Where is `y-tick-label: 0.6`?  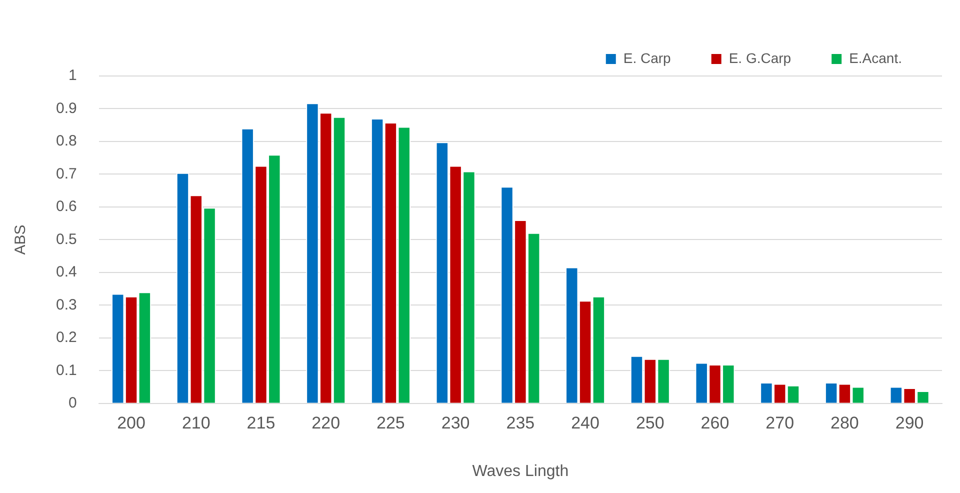 y-tick-label: 0.6 is located at coordinates (66, 207).